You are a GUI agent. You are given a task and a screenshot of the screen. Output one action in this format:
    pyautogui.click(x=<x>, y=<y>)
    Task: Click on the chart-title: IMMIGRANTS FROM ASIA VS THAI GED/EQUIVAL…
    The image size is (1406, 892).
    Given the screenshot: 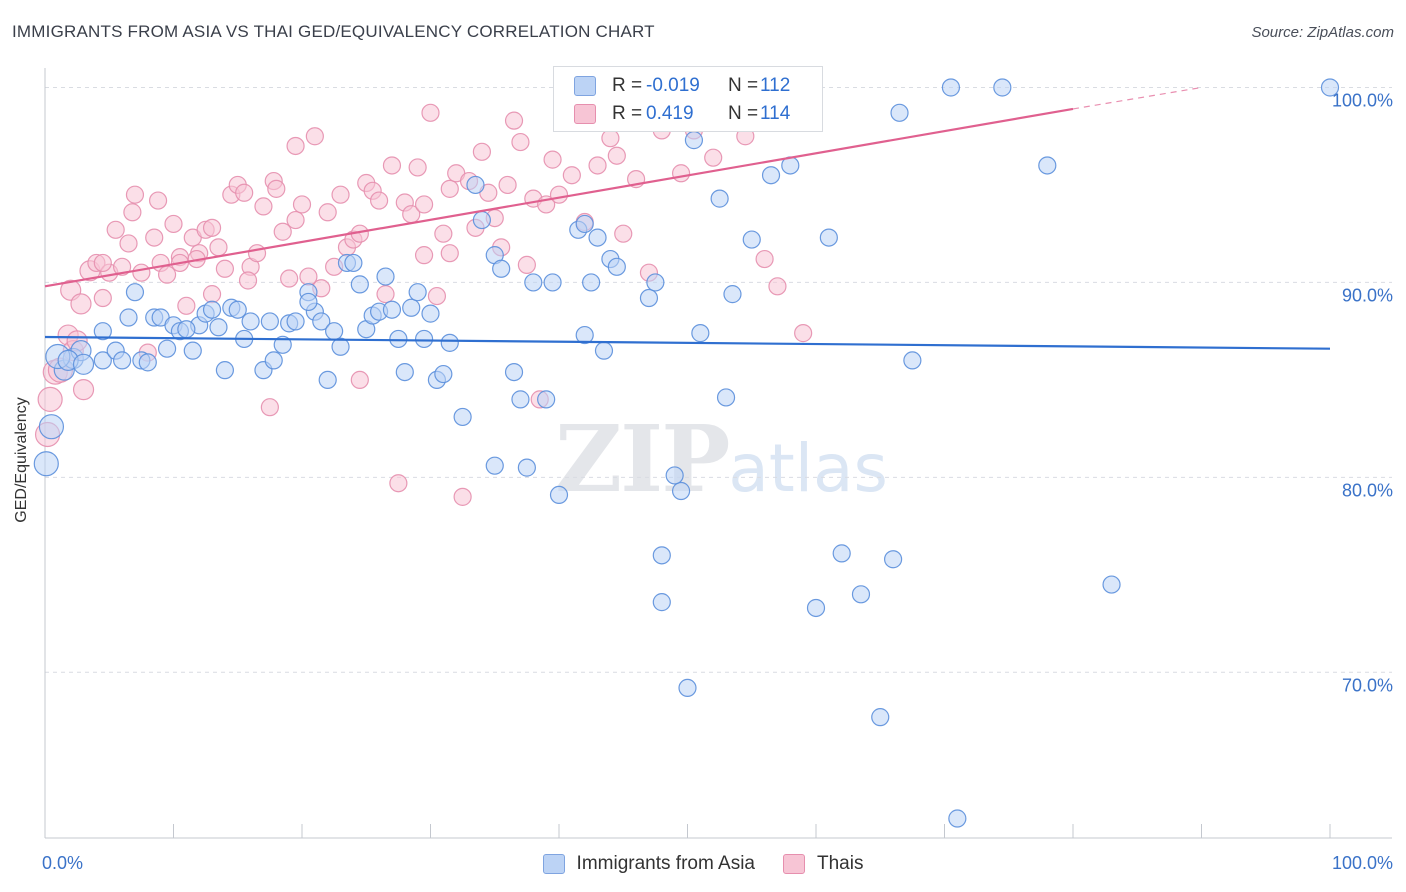 What is the action you would take?
    pyautogui.click(x=333, y=31)
    